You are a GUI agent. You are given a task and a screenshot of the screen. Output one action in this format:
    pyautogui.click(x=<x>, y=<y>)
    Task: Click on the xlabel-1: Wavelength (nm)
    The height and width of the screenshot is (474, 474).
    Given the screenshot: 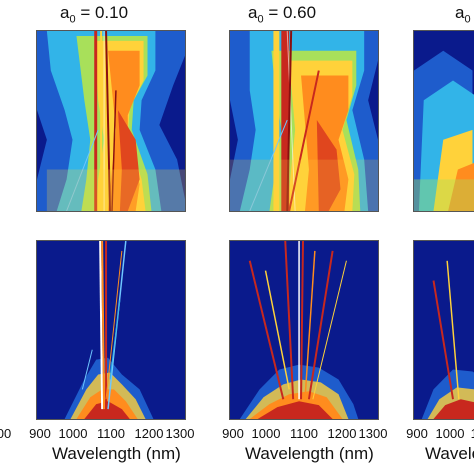 What is the action you would take?
    pyautogui.click(x=116, y=453)
    